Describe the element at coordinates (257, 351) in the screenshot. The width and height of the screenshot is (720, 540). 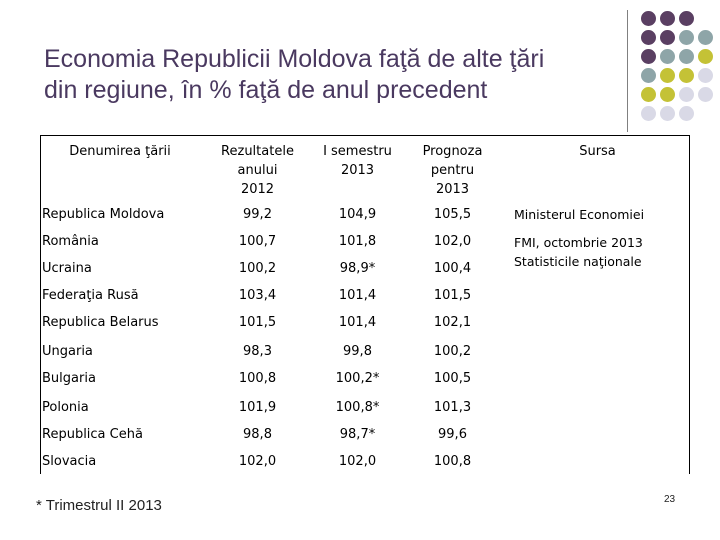
I see `cell-2012: 98,3` at that location.